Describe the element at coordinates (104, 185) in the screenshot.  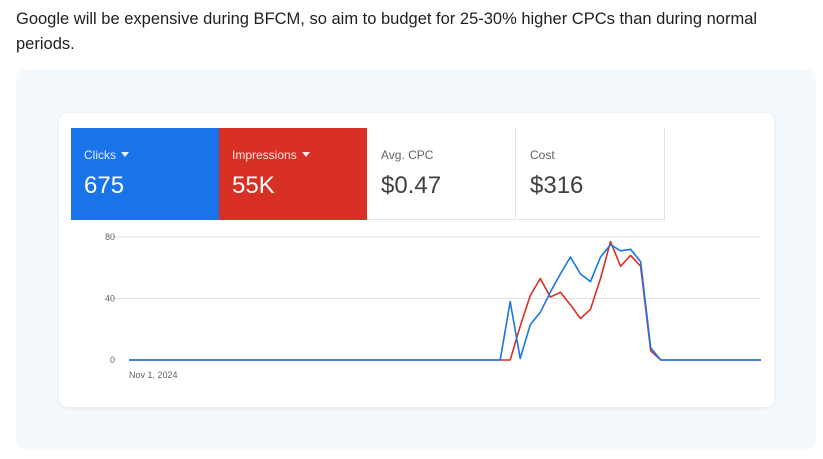
I see `clicks-value: 675` at that location.